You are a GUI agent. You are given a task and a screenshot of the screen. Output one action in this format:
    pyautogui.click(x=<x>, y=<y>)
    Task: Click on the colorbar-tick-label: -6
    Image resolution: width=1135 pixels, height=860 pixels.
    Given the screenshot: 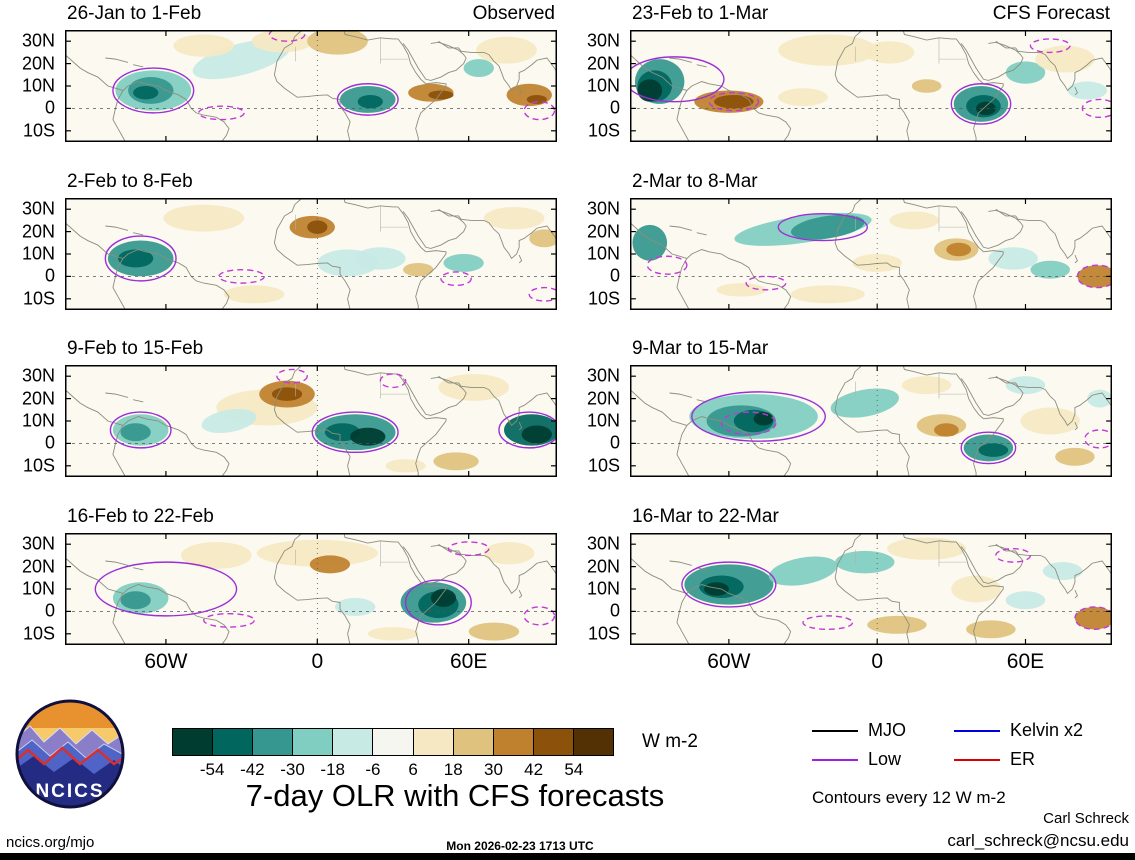 What is the action you would take?
    pyautogui.click(x=373, y=769)
    